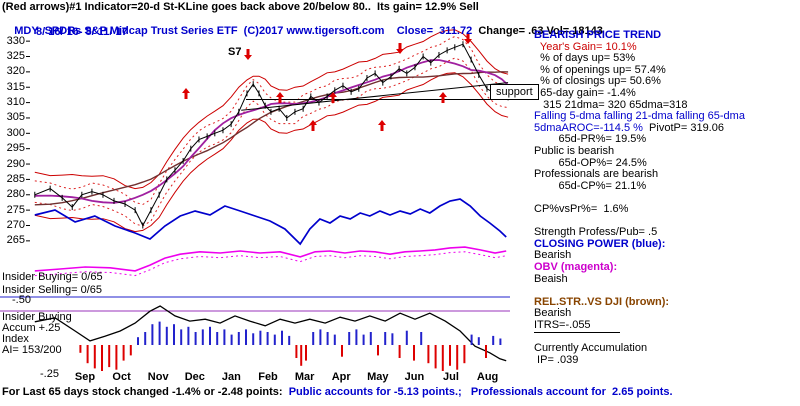 This screenshot has width=800, height=406. I want to click on stats-line: CLOSING POWER (blue):, so click(600, 243).